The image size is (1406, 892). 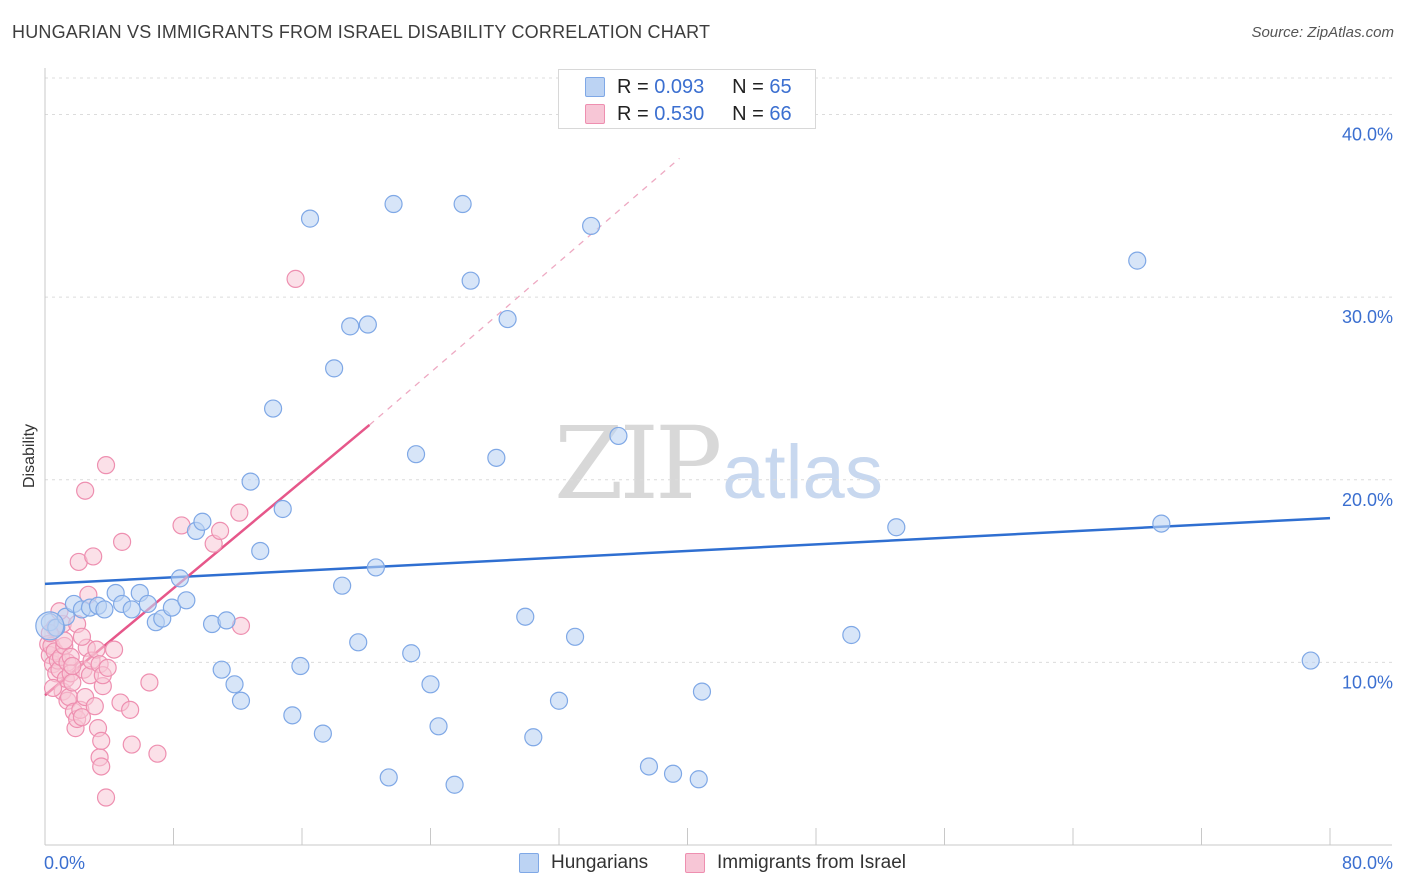 What do you see at coordinates (529, 863) in the screenshot?
I see `legend-swatch-blue` at bounding box center [529, 863].